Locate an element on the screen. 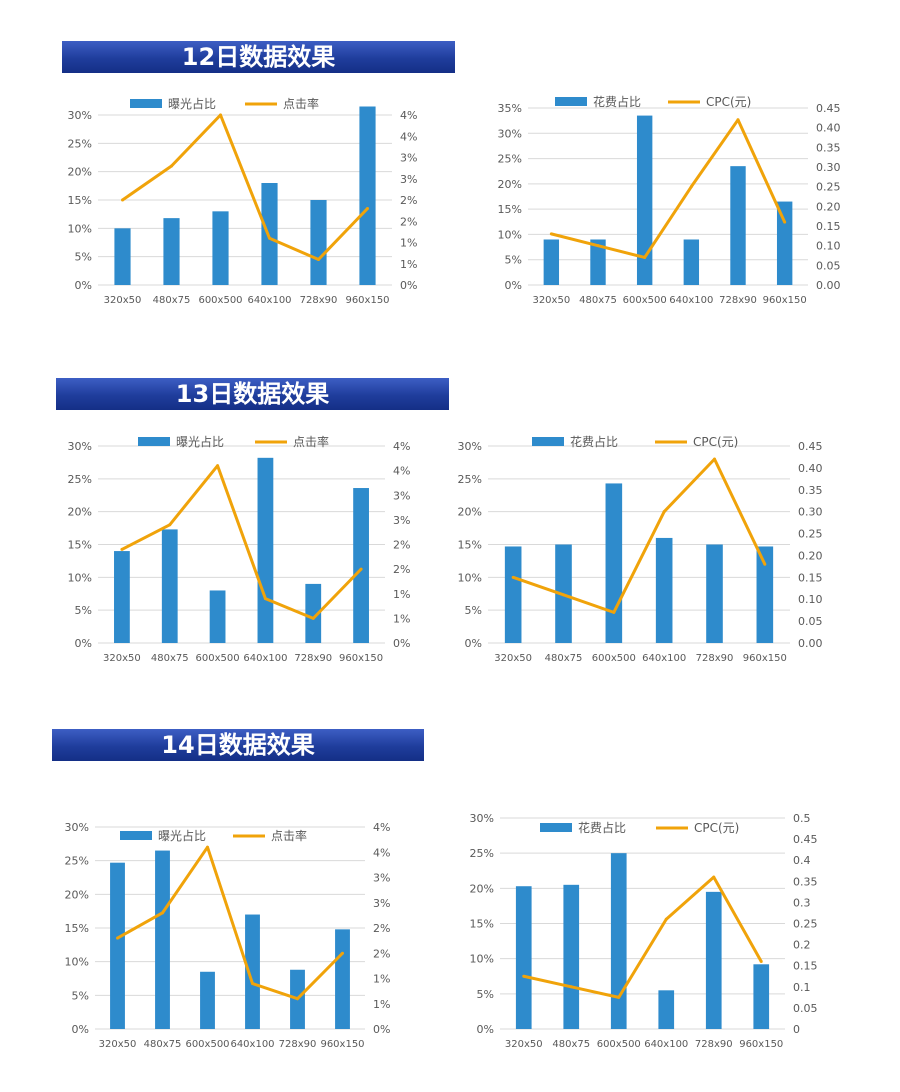 This screenshot has height=1092, width=900. y-right-tick-label: 0.05 is located at coordinates (828, 265).